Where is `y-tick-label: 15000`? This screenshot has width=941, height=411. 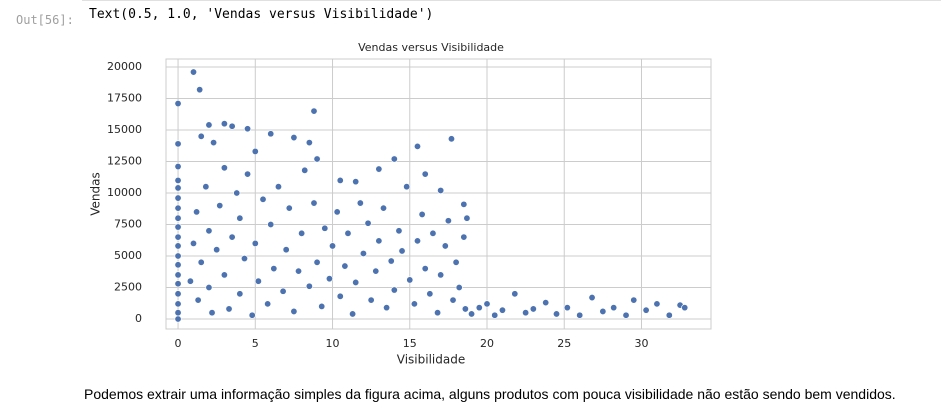 y-tick-label: 15000 is located at coordinates (124, 129).